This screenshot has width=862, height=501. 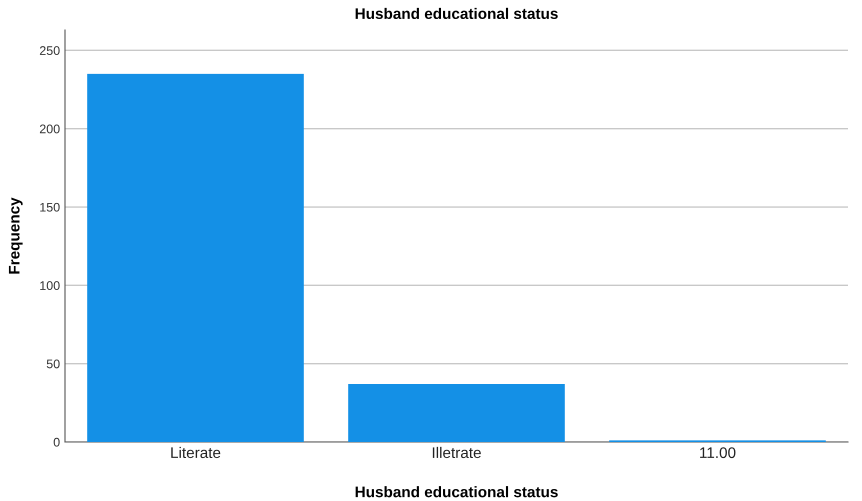 What do you see at coordinates (457, 492) in the screenshot?
I see `x-axis-title: Husband educational status` at bounding box center [457, 492].